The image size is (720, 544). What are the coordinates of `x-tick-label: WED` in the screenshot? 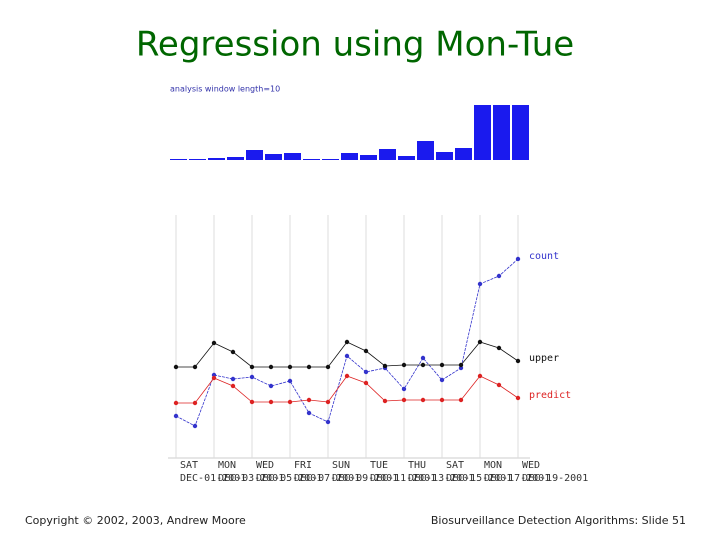 It's located at (265, 465).